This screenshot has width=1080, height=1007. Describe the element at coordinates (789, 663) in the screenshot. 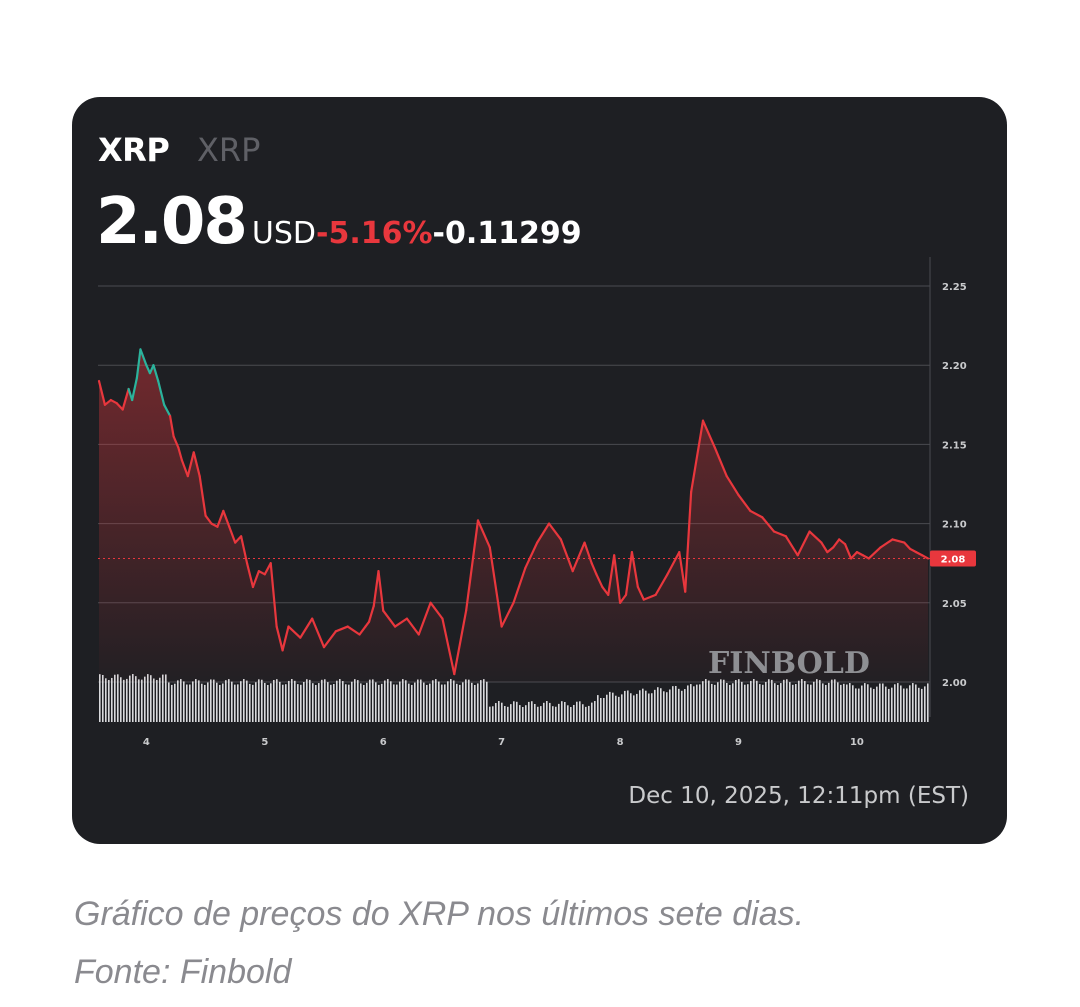

I see `finbold-watermark: FINBOLD` at that location.